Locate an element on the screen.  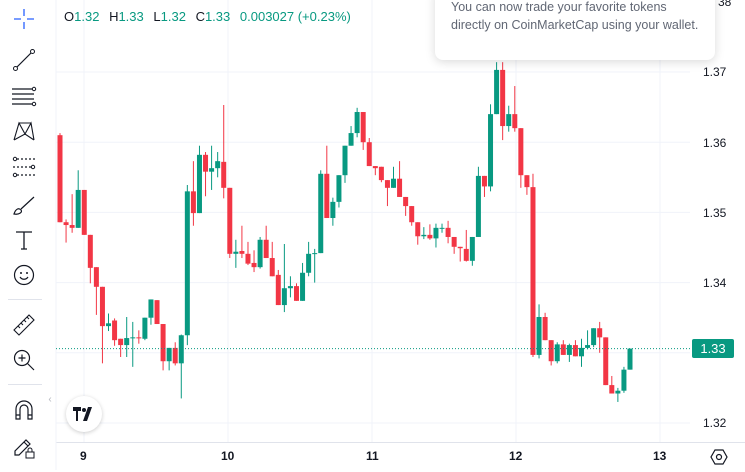
crosshair-tool is located at coordinates (24, 19).